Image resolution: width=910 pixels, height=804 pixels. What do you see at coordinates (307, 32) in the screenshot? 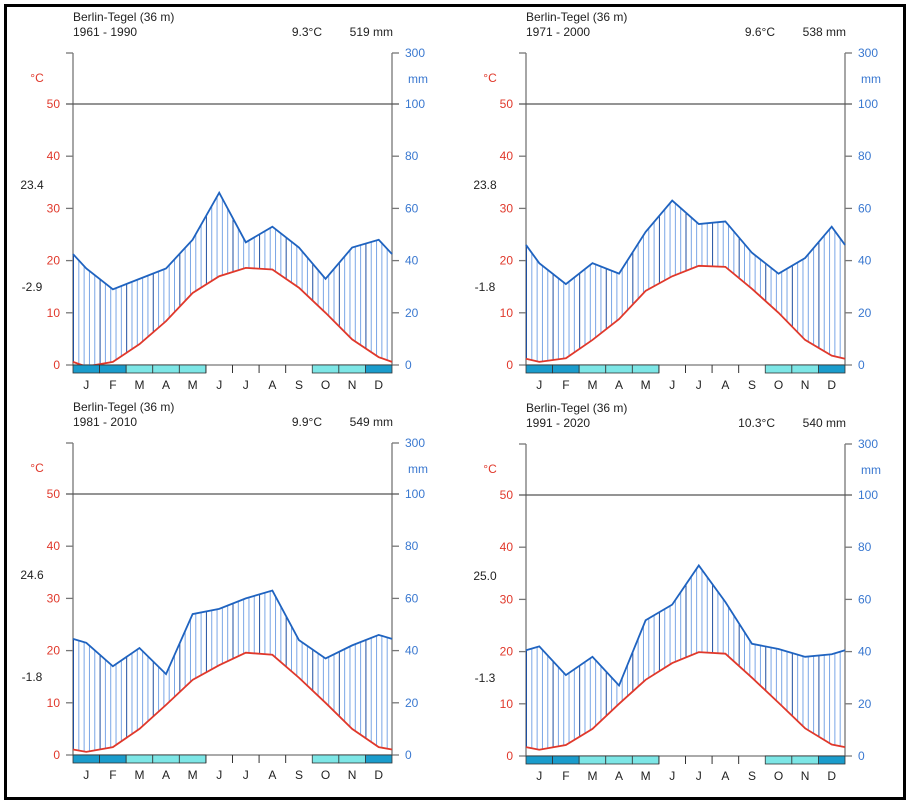
I see `annual-mean-temp: 9.3°C` at bounding box center [307, 32].